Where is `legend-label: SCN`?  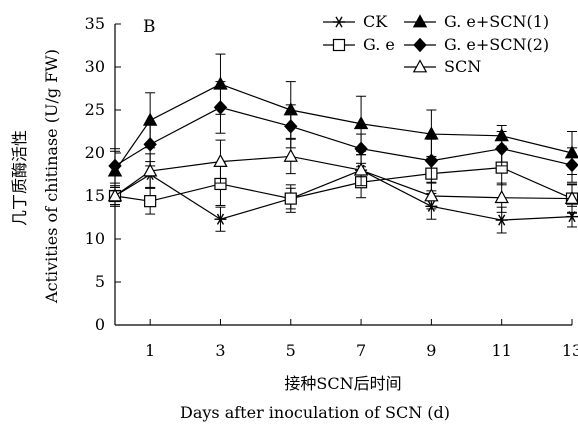
legend-label: SCN is located at coordinates (462, 66).